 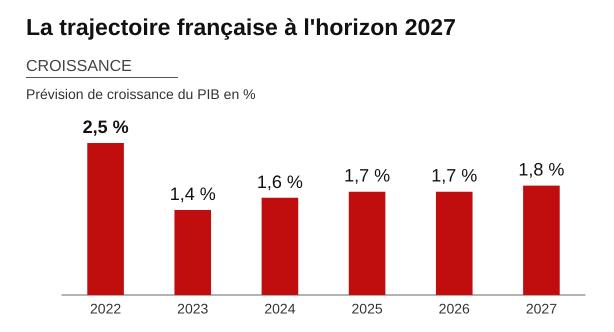 What do you see at coordinates (280, 308) in the screenshot?
I see `x-tick-label: 2024` at bounding box center [280, 308].